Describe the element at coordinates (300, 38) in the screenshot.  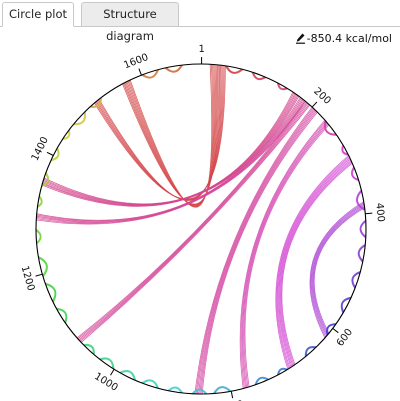
I see `pen-icon` at that location.